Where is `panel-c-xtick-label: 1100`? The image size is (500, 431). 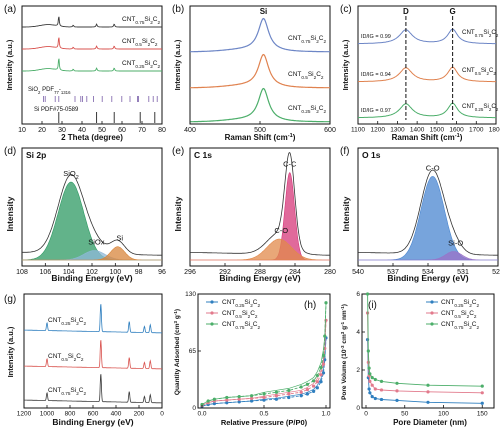 panel-c-xtick-label: 1100 is located at coordinates (358, 130).